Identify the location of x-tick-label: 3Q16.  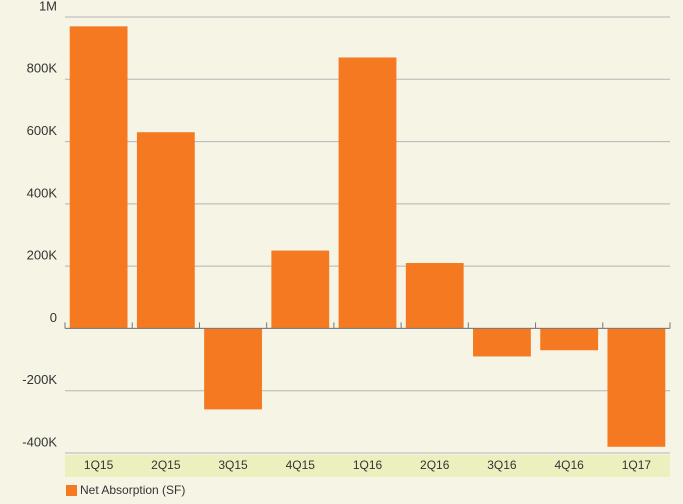
(502, 465).